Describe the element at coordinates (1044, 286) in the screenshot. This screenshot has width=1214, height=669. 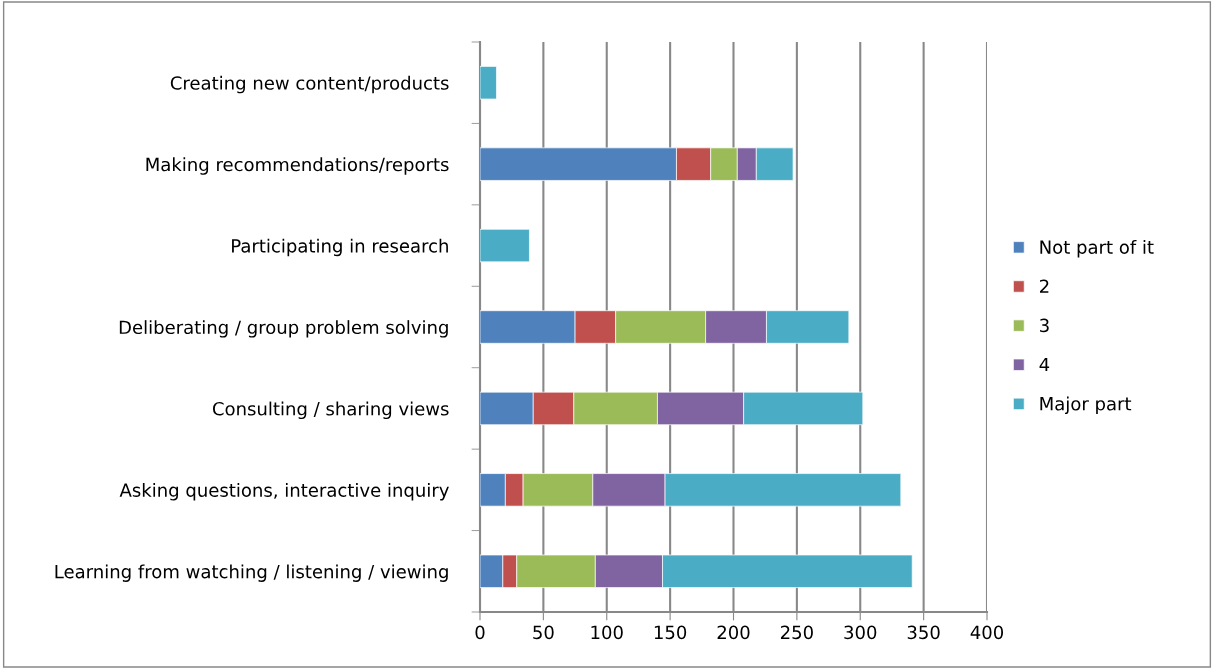
I see `legend-label: 2` at that location.